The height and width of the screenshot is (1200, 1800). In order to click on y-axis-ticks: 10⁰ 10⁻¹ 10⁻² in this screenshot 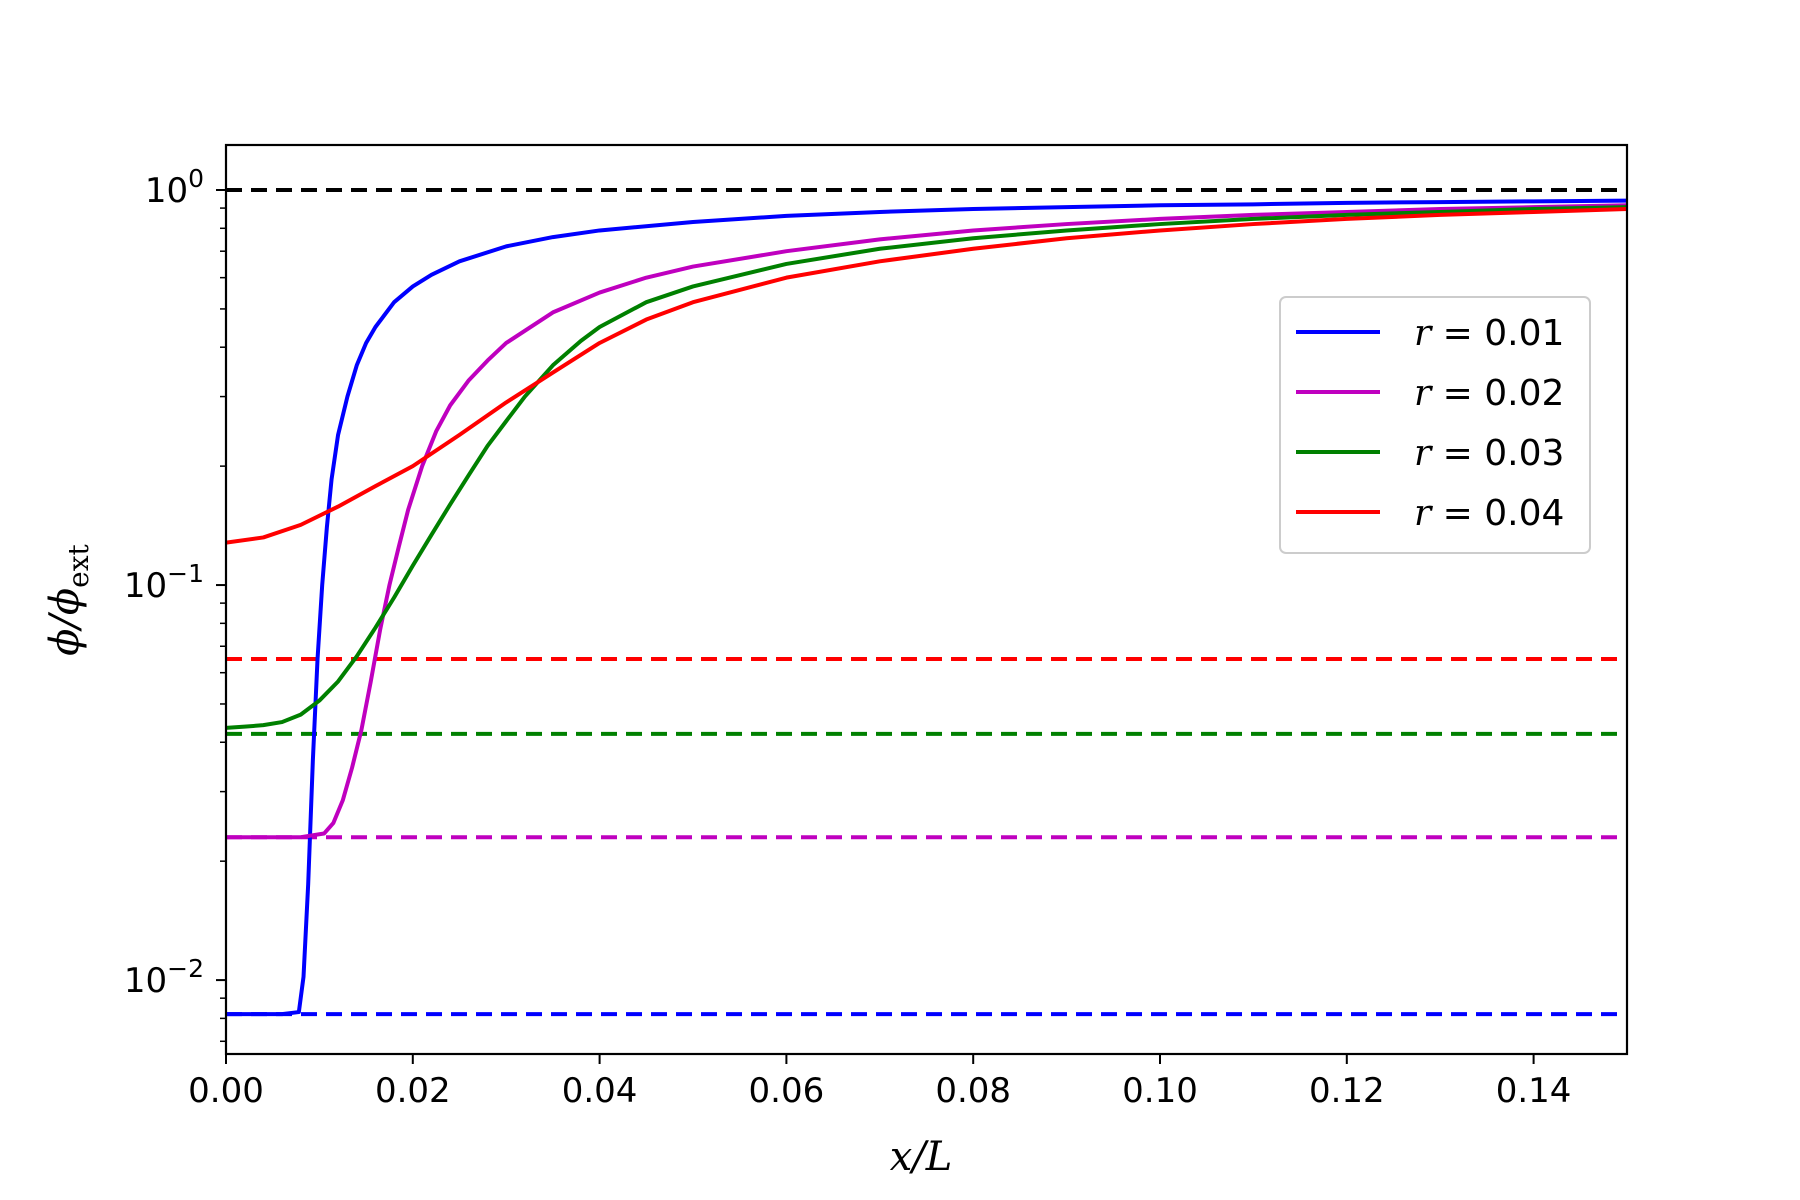, I will do `click(175, 603)`.